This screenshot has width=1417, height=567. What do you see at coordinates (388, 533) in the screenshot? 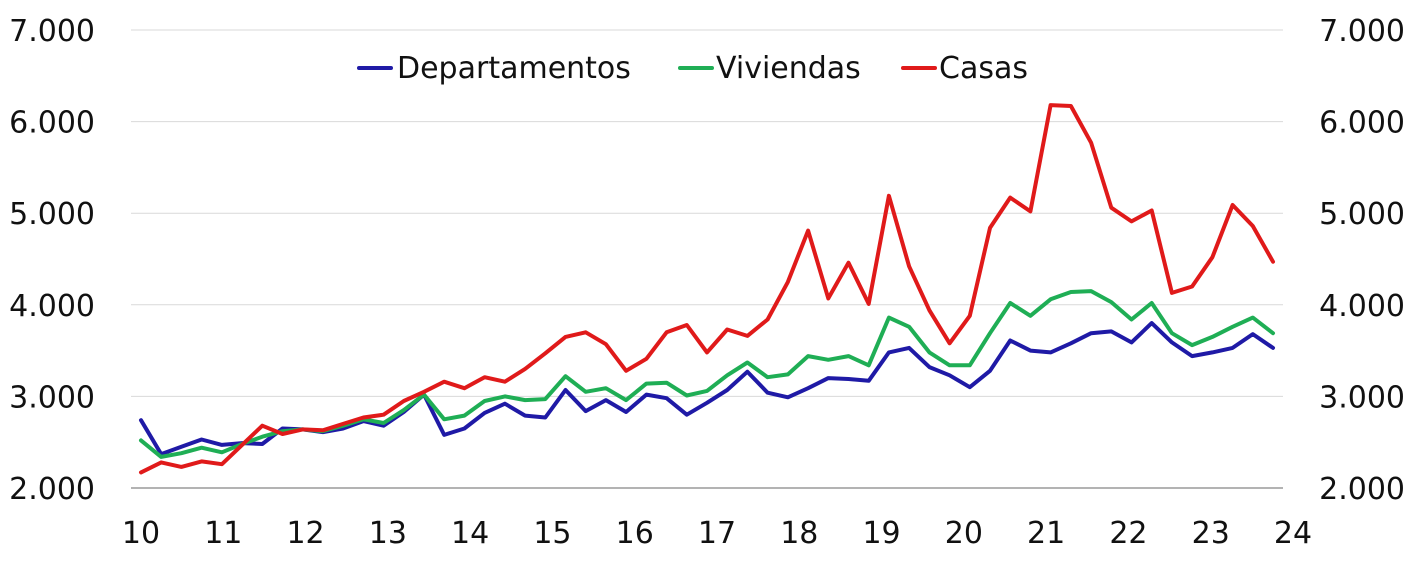
I see `x-tick-label: 13` at bounding box center [388, 533].